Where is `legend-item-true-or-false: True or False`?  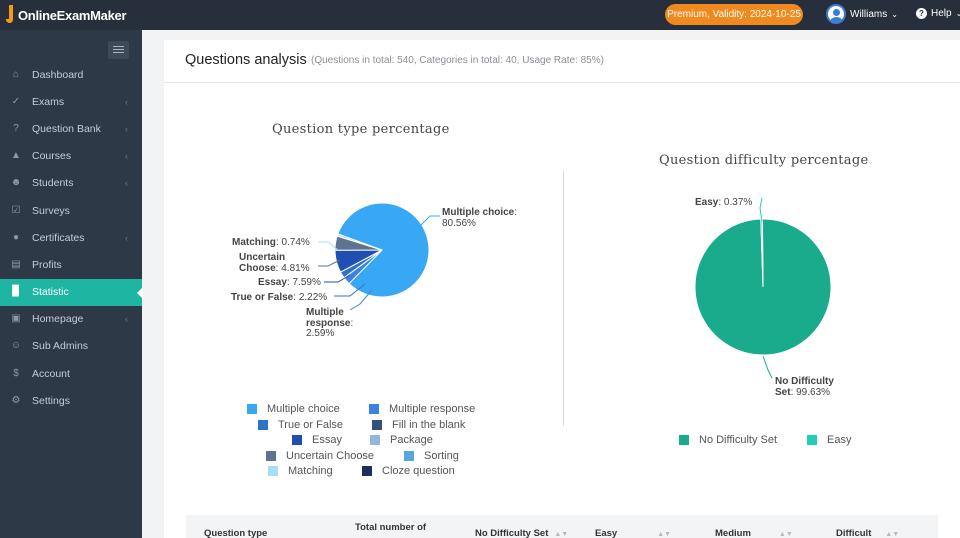
legend-item-true-or-false: True or False is located at coordinates (300, 425).